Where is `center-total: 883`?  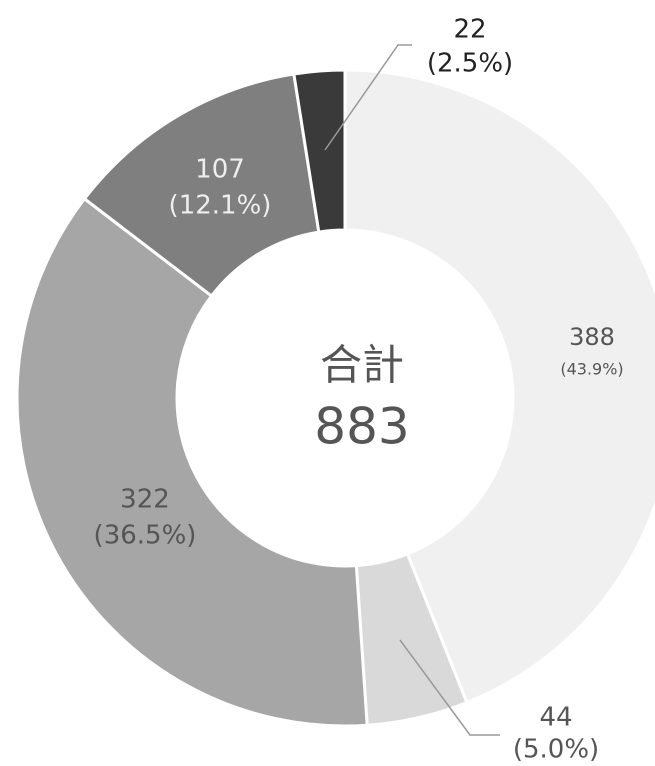 center-total: 883 is located at coordinates (361, 427).